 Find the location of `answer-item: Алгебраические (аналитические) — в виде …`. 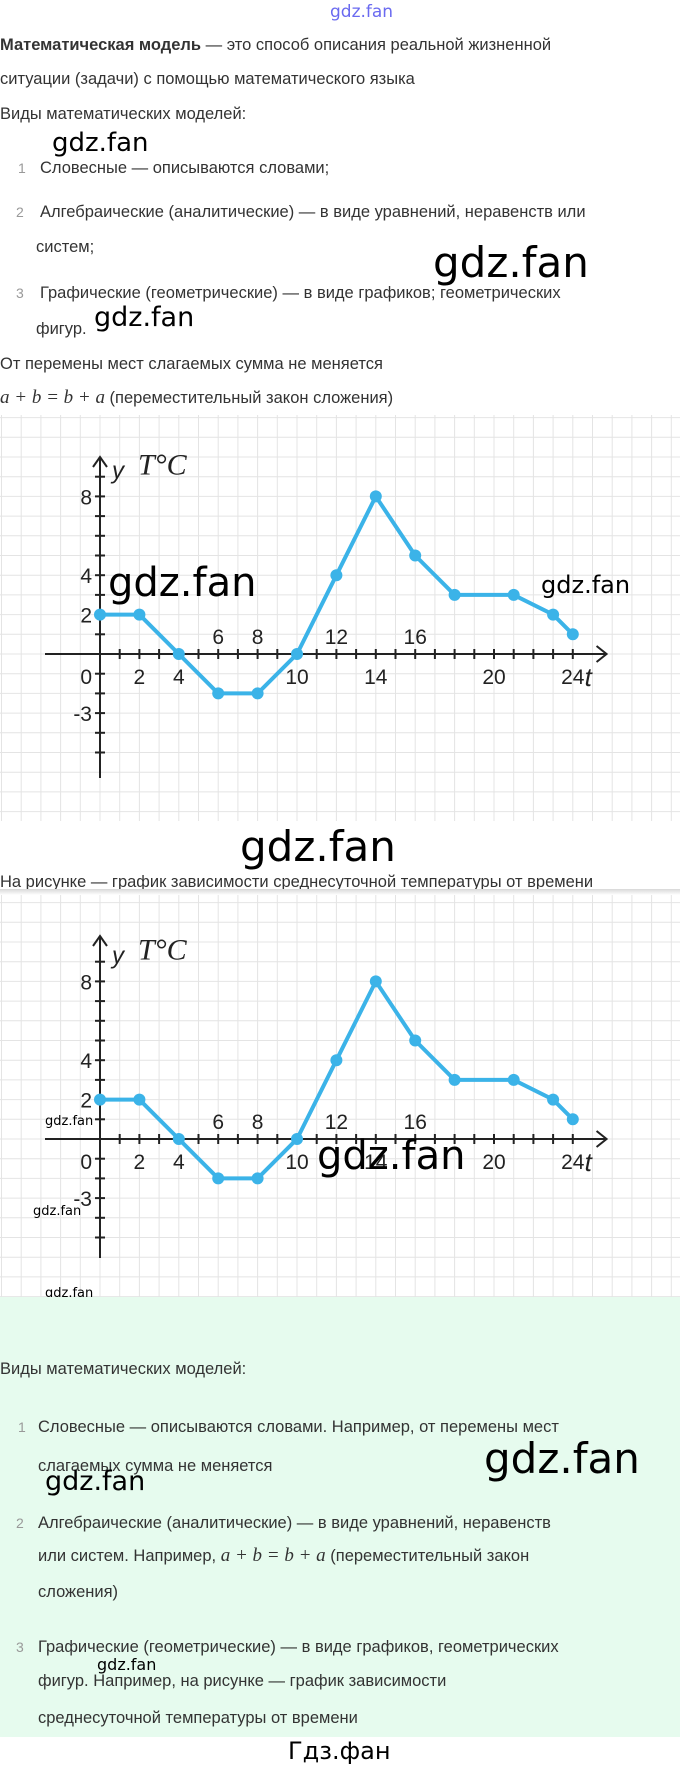

answer-item: Алгебраические (аналитические) — в виде … is located at coordinates (294, 1523).